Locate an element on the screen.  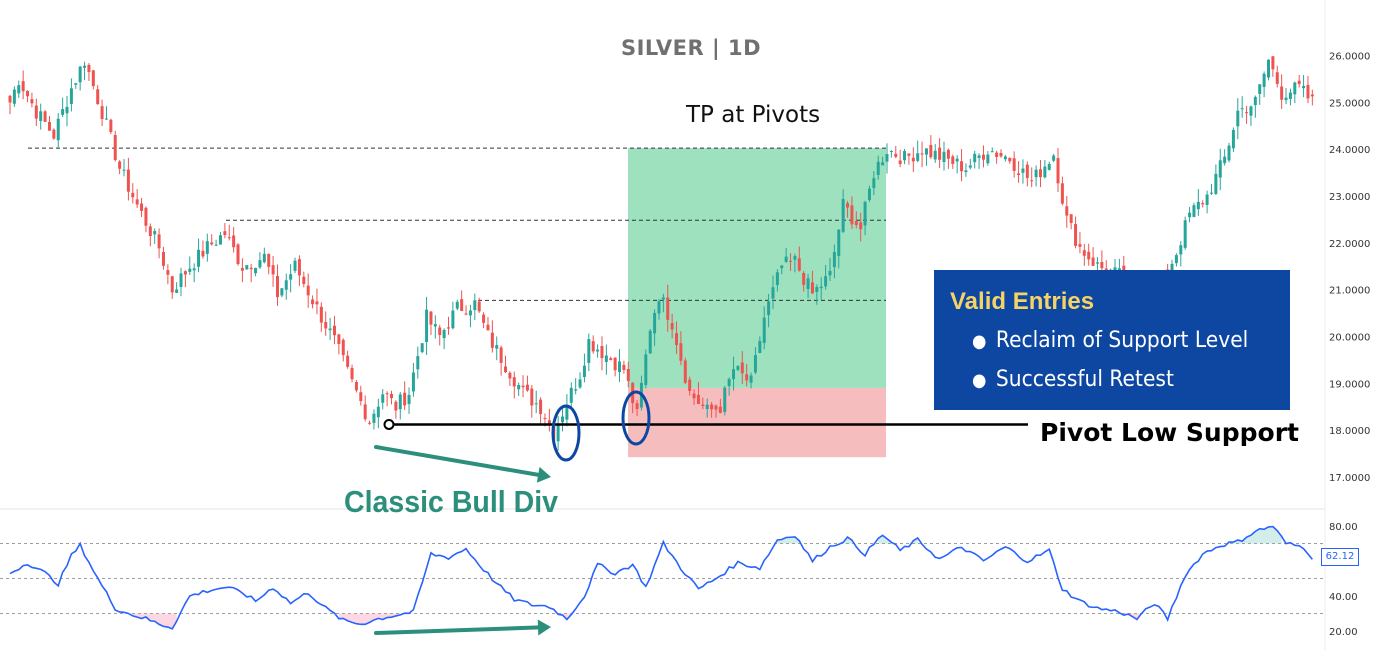
price-tick-label: 23.0000 is located at coordinates (1349, 197).